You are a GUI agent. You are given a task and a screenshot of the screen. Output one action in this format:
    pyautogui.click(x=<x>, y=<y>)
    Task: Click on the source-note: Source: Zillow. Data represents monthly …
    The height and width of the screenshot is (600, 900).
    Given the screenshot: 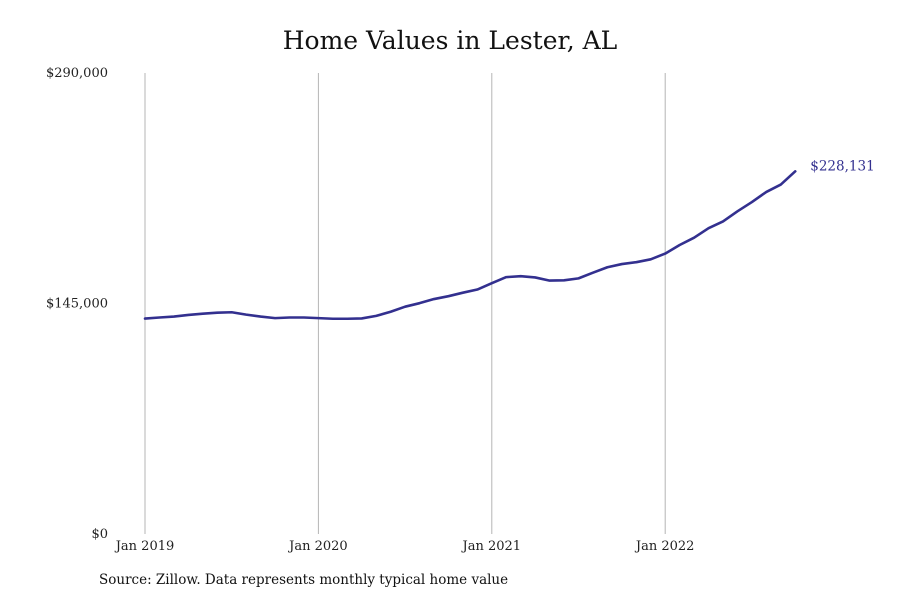 What is the action you would take?
    pyautogui.click(x=304, y=580)
    